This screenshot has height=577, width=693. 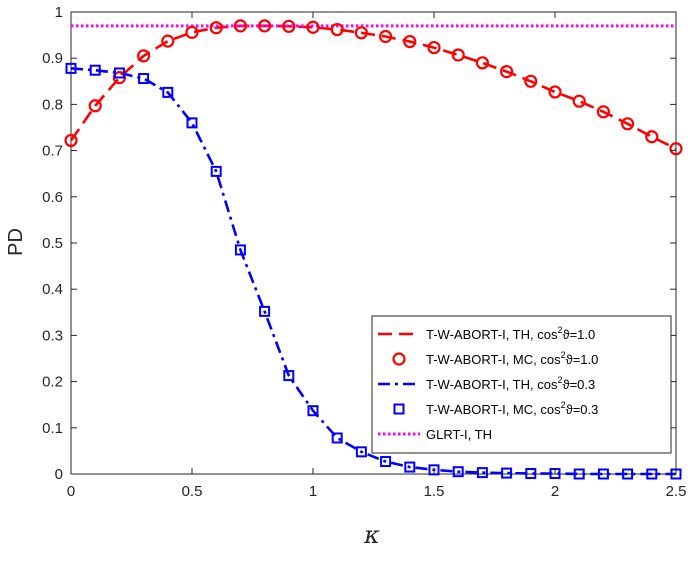 I want to click on x-tick-label: 2, so click(x=555, y=491).